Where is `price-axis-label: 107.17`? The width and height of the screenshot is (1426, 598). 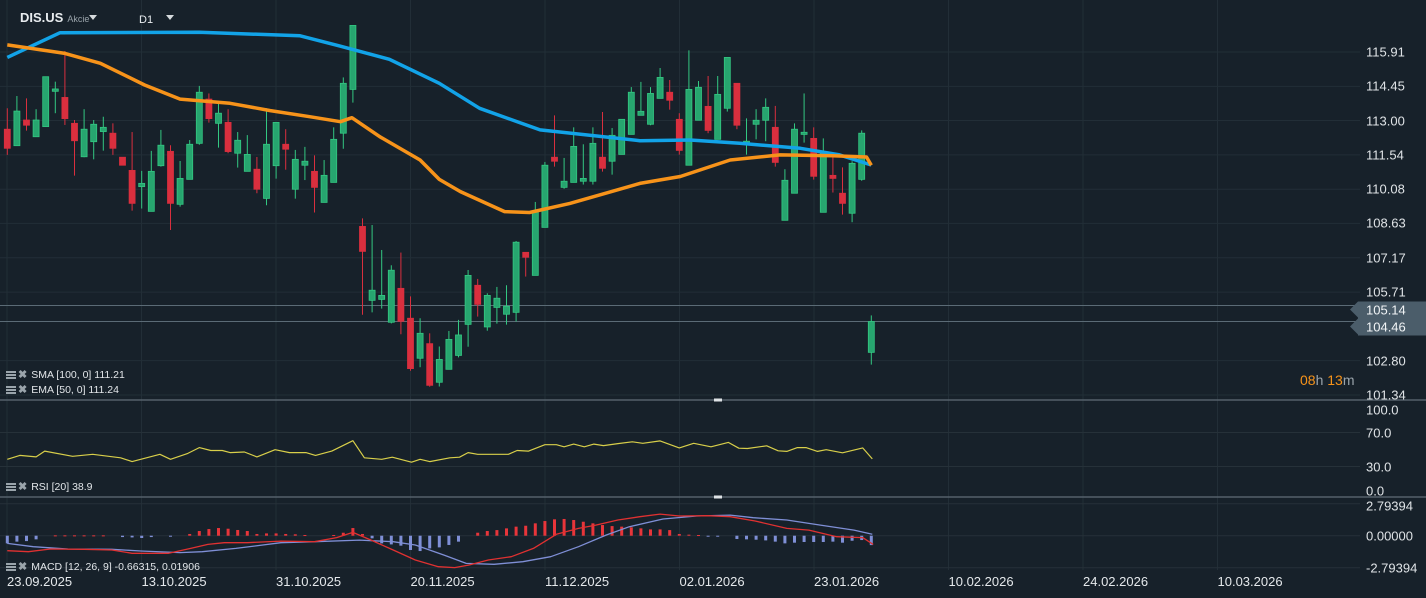 price-axis-label: 107.17 is located at coordinates (1386, 258).